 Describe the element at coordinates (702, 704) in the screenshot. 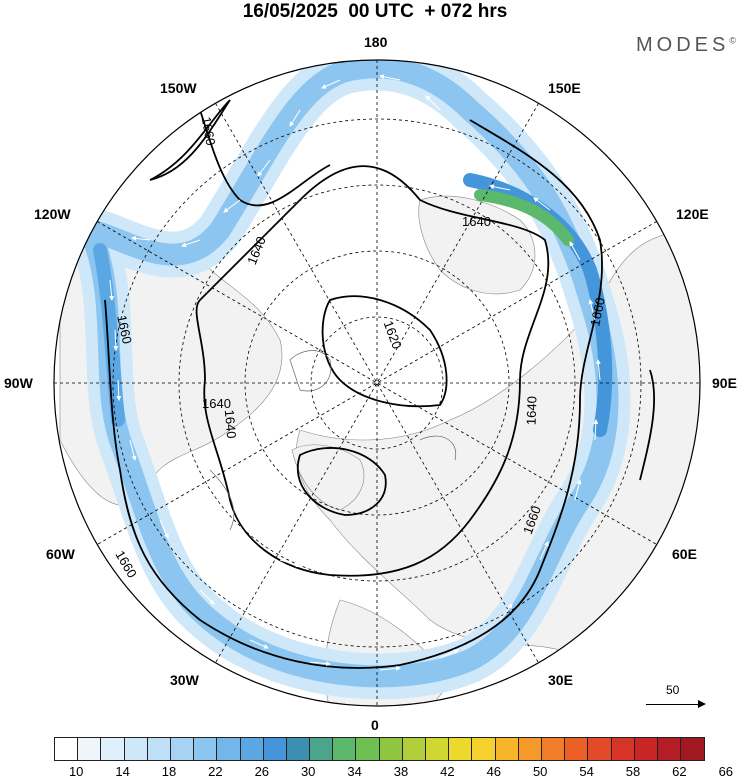

I see `reference-arrow-head` at that location.